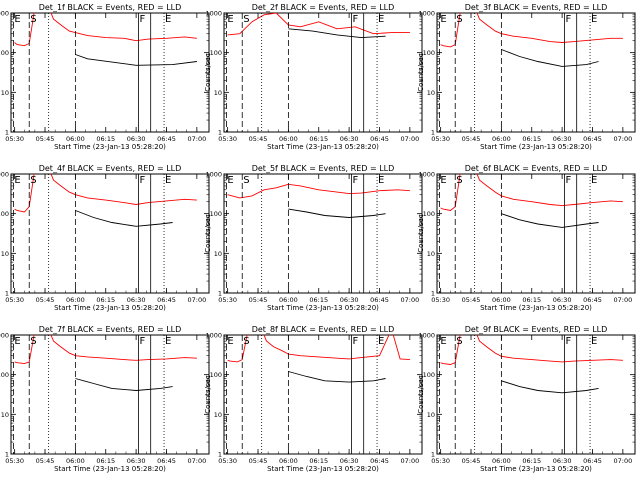 The image size is (640, 480). What do you see at coordinates (323, 7) in the screenshot?
I see `chart-title: Det_2f BLACK = Events, RED = LLD` at bounding box center [323, 7].